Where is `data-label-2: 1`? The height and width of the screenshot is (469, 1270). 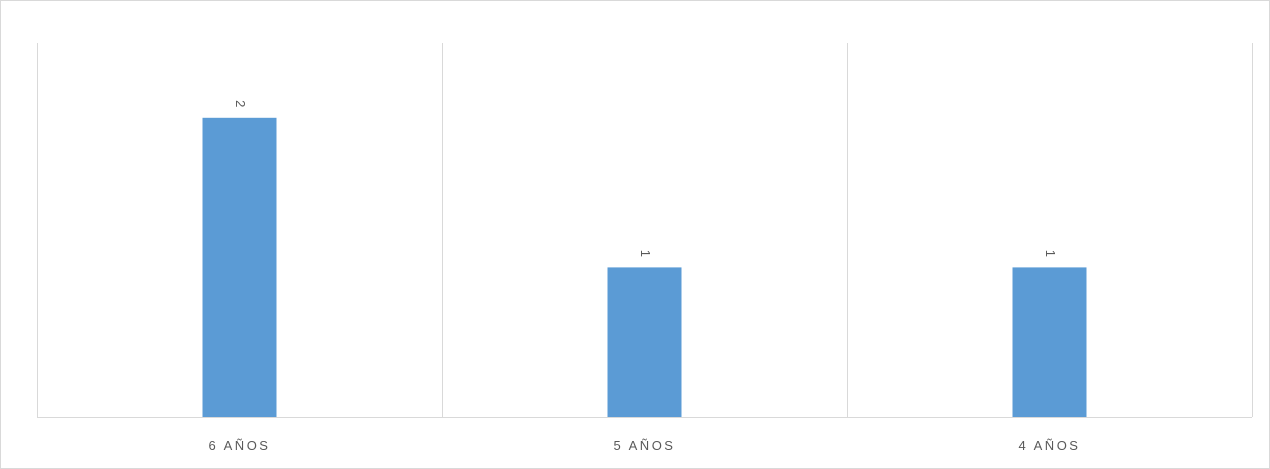
data-label-2: 1 is located at coordinates (645, 253).